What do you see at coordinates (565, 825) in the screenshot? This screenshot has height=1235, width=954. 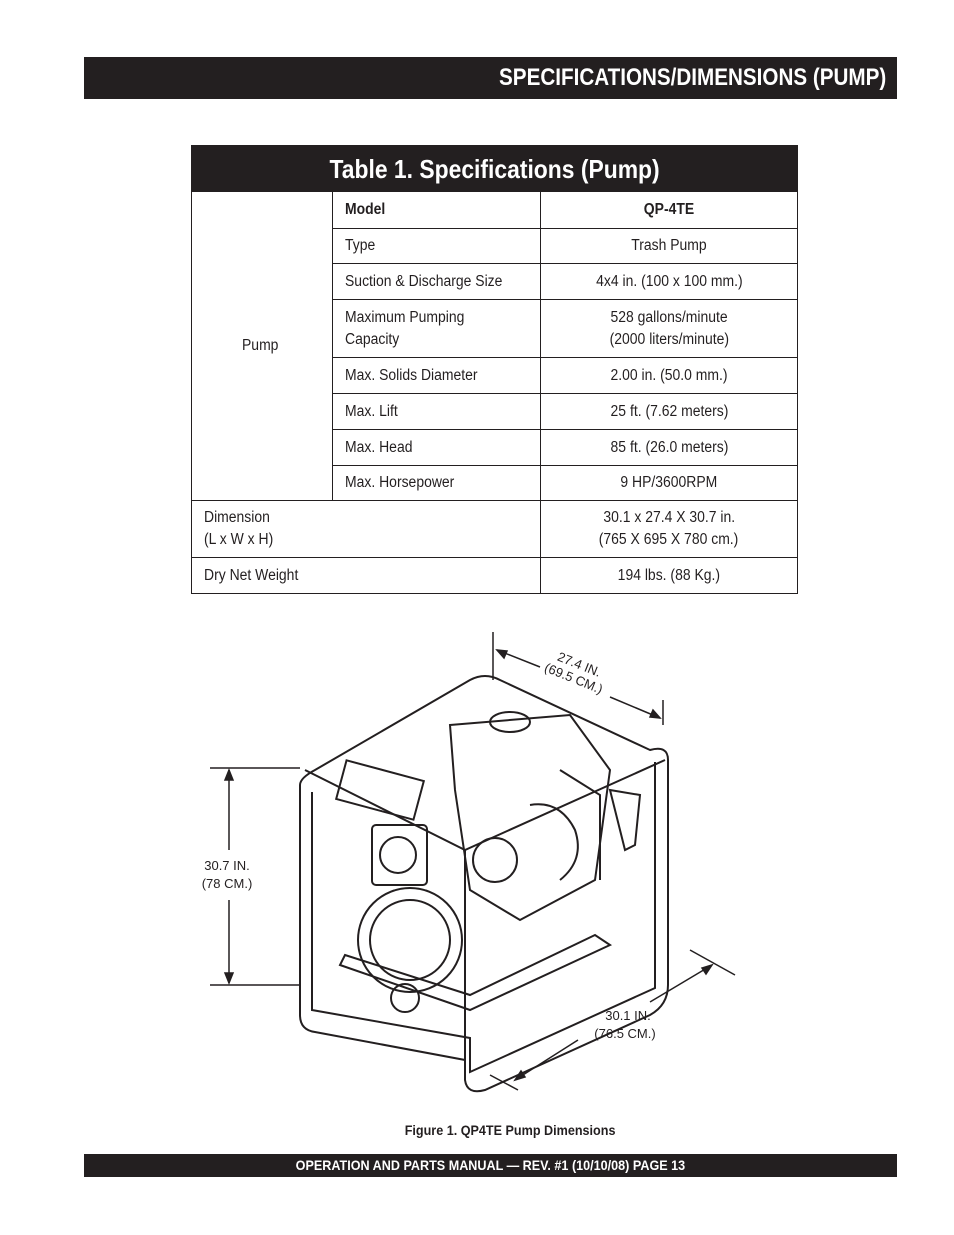 I see `engine-detail` at bounding box center [565, 825].